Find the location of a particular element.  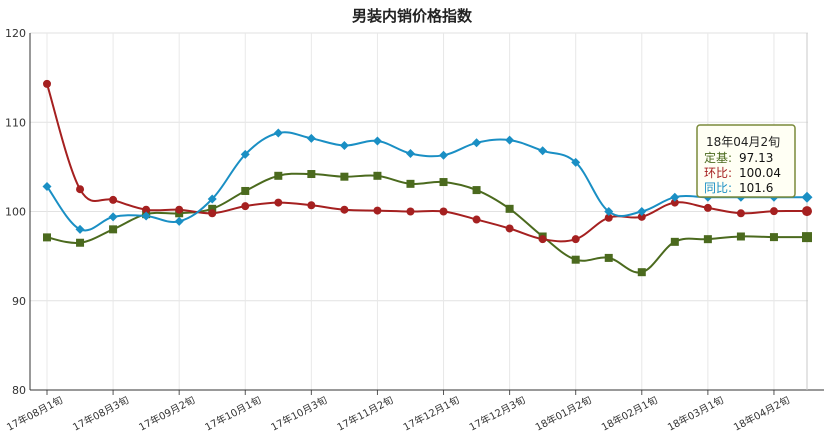

tooltip: 18年04月2旬 定基: 97.13 环比: 100.04 同比: 101.6 is located at coordinates (746, 161).